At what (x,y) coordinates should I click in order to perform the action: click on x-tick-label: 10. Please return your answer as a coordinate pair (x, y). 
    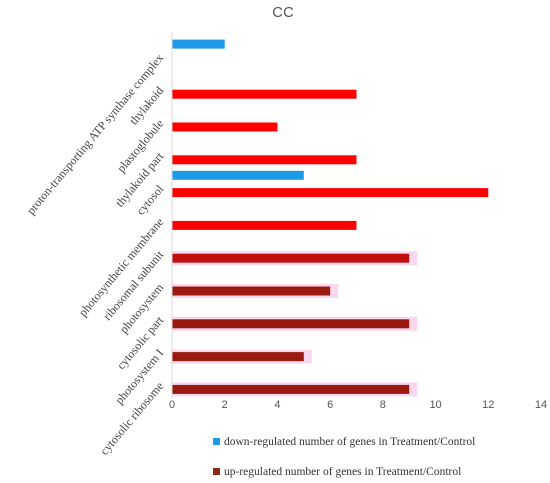
    Looking at the image, I should click on (435, 405).